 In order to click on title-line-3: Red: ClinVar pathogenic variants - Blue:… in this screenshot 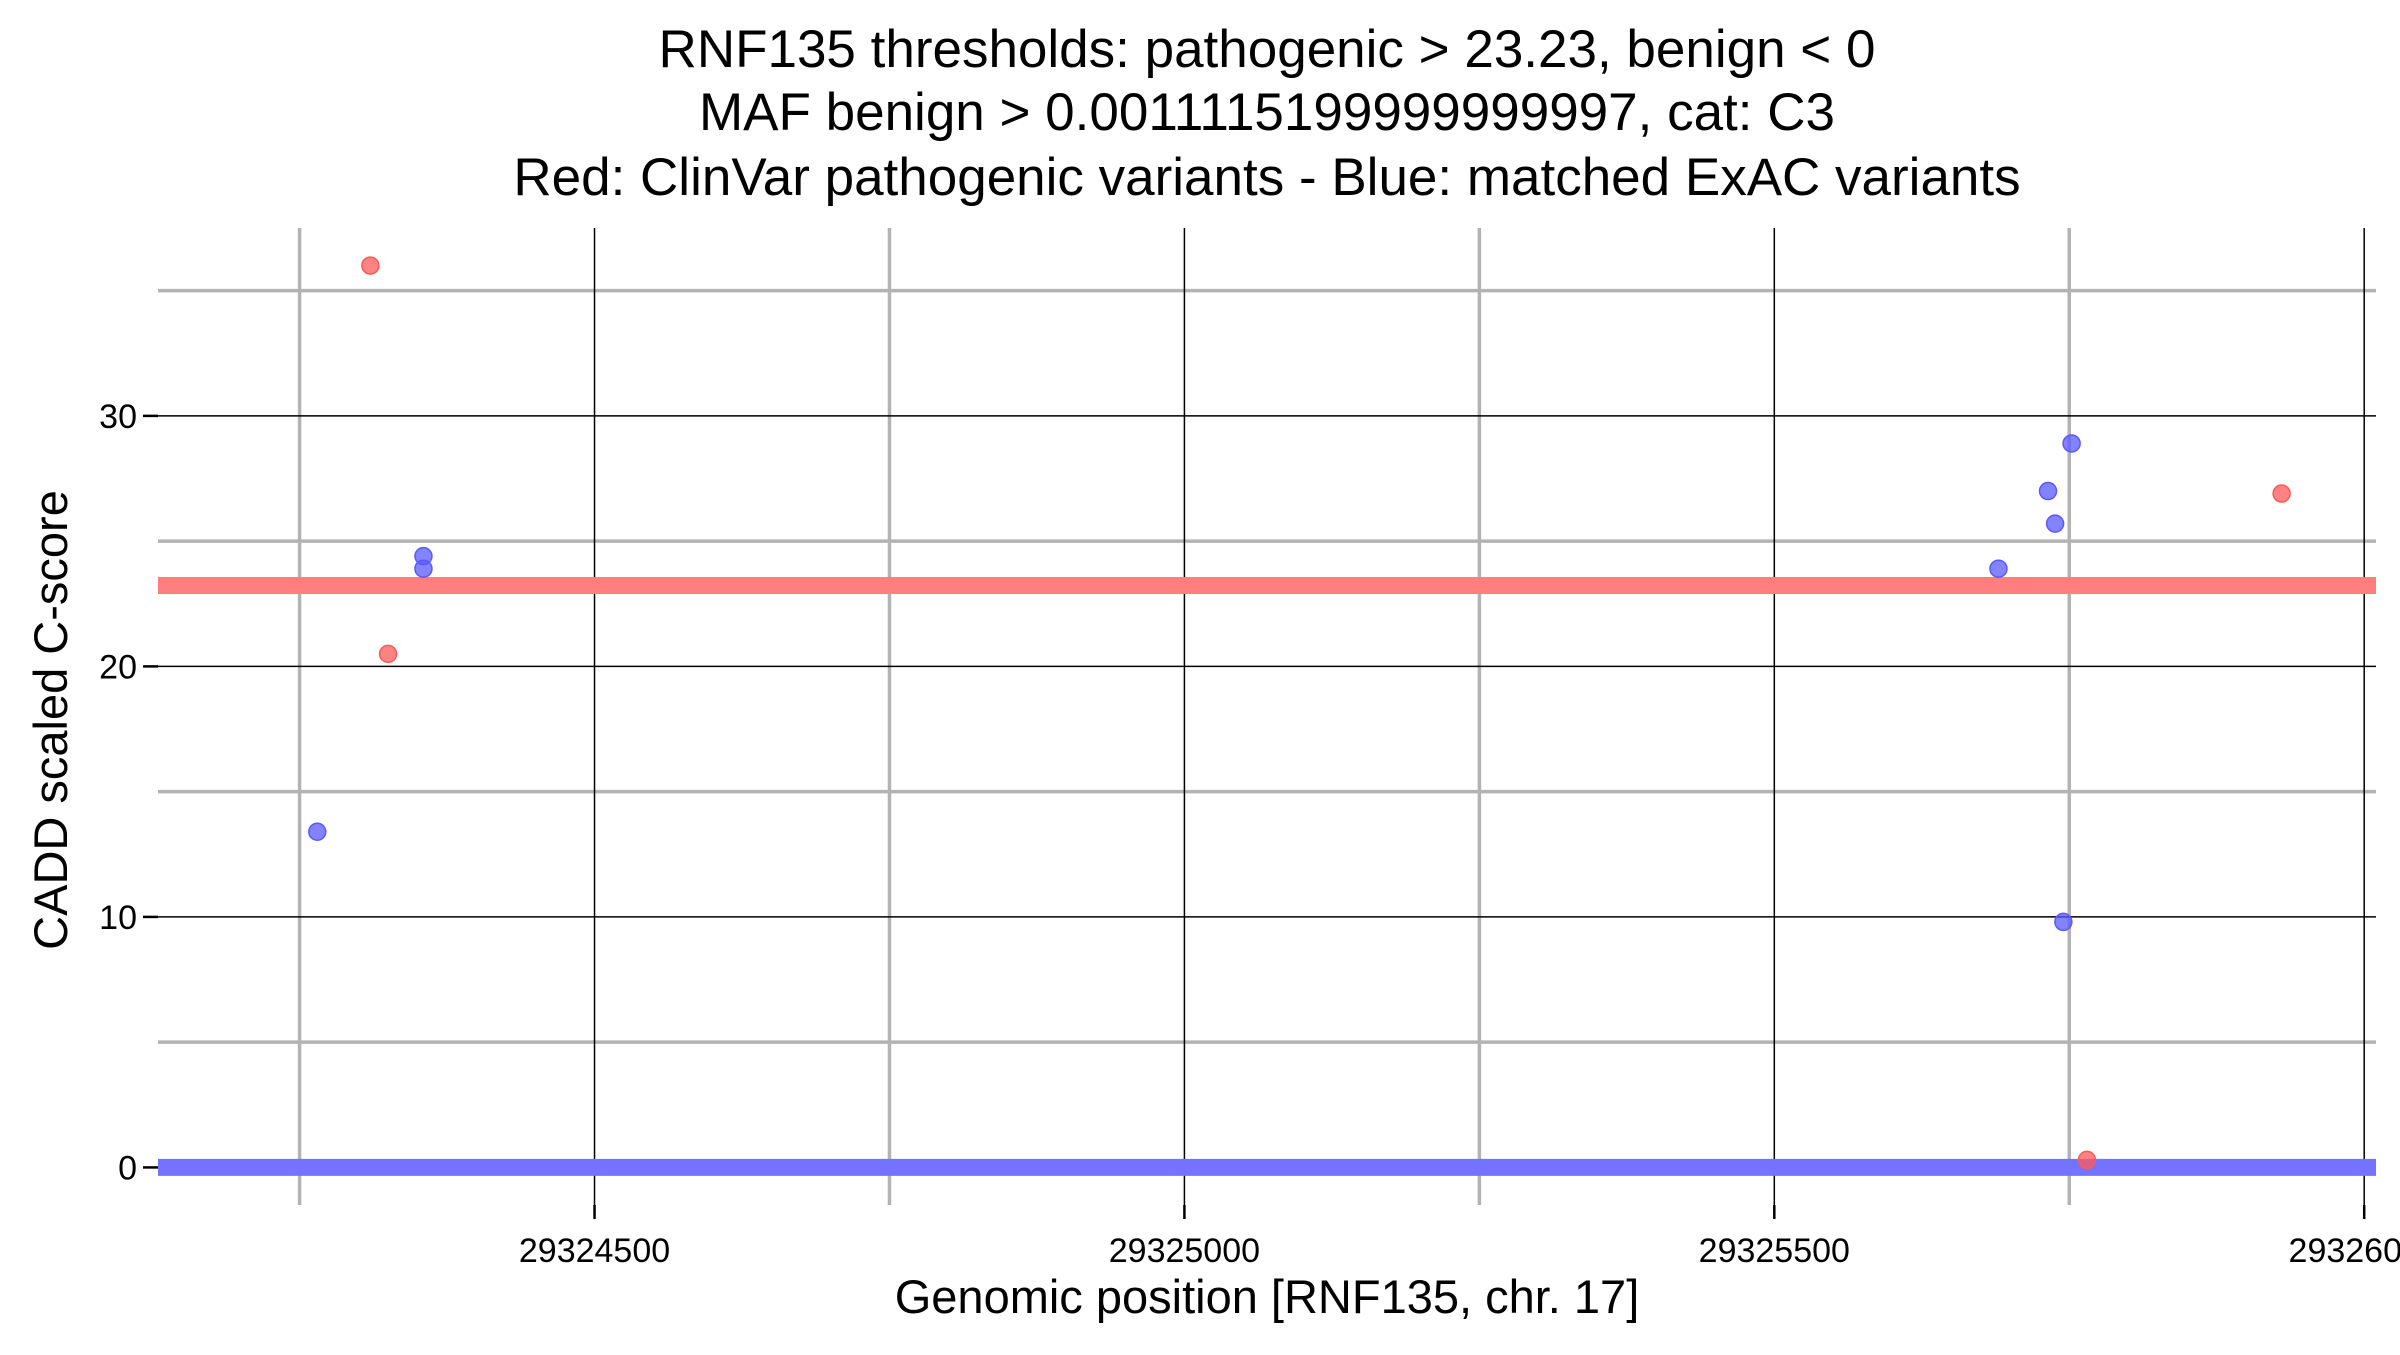, I will do `click(1266, 177)`.